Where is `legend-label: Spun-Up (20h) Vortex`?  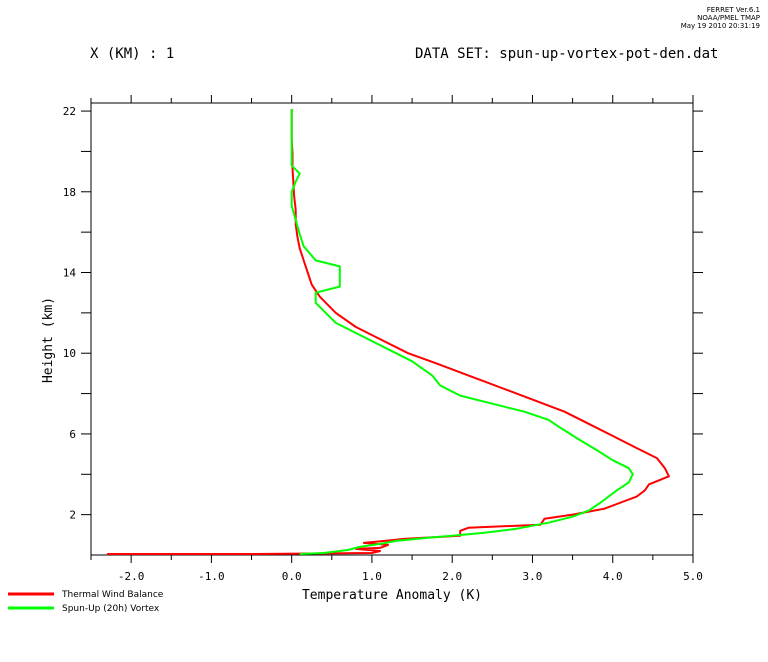
legend-label: Spun-Up (20h) Vortex is located at coordinates (111, 609).